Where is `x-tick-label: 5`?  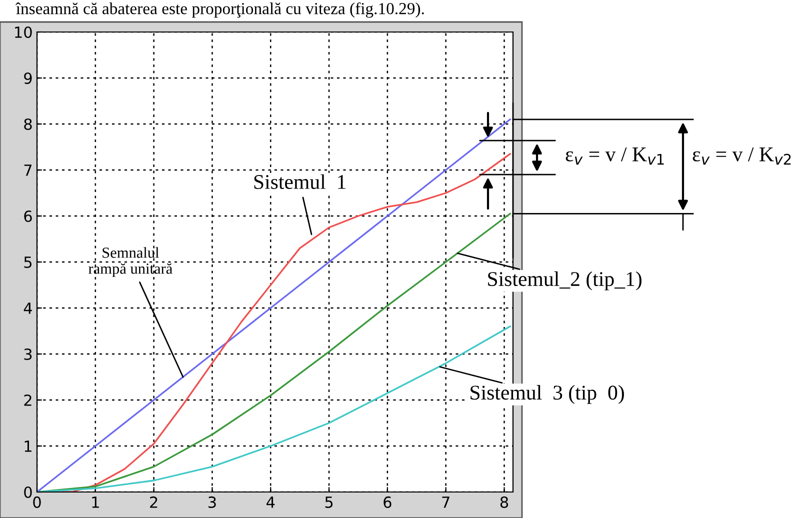
x-tick-label: 5 is located at coordinates (329, 502).